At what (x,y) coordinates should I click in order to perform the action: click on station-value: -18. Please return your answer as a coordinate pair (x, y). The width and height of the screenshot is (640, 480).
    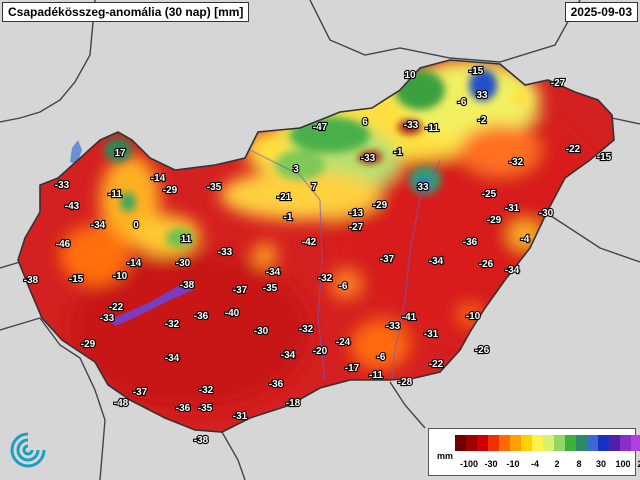
    Looking at the image, I should click on (293, 403).